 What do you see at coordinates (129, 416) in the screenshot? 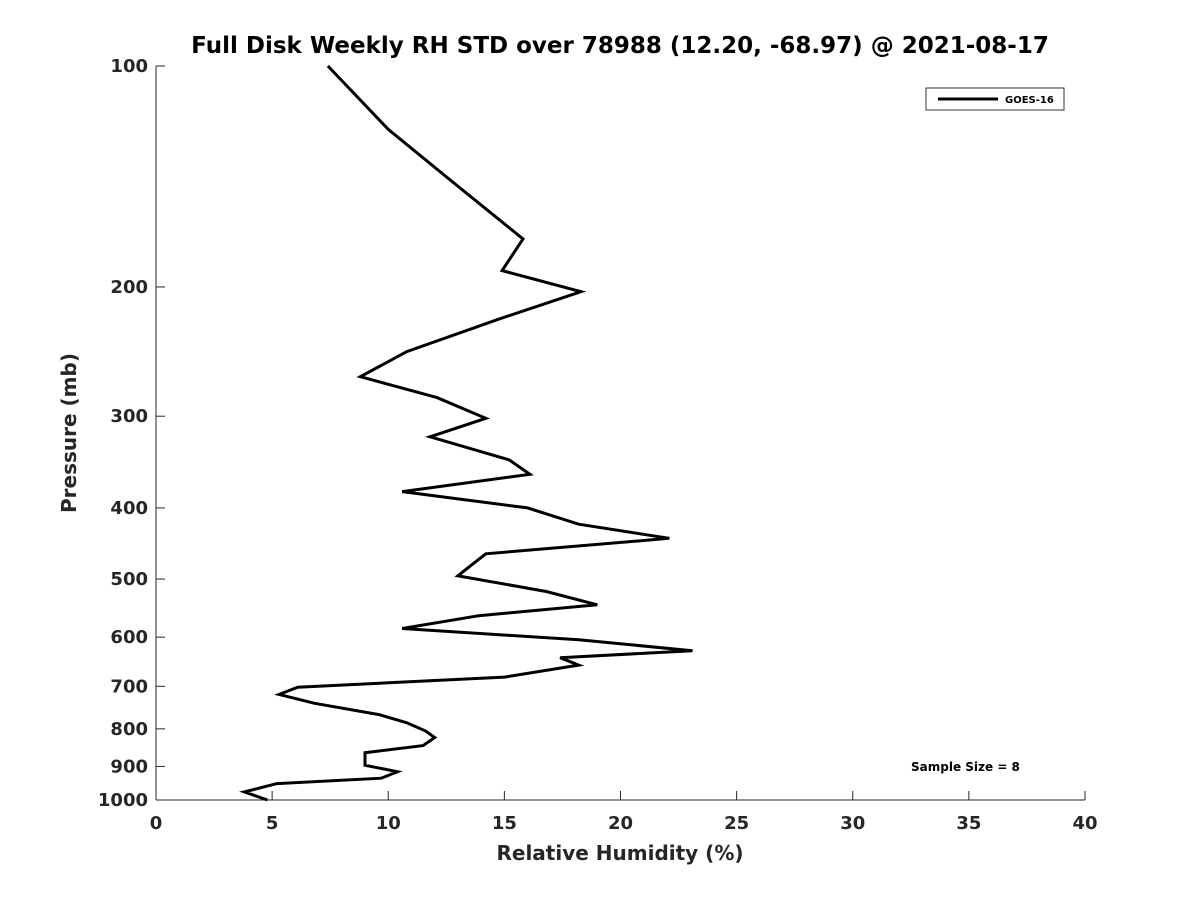
I see `y-tick-label: 300` at bounding box center [129, 416].